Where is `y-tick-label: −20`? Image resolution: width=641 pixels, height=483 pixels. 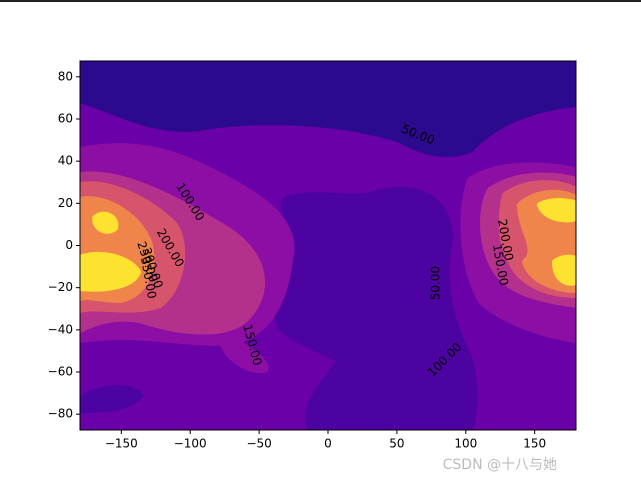 y-tick-label: −20 is located at coordinates (60, 287).